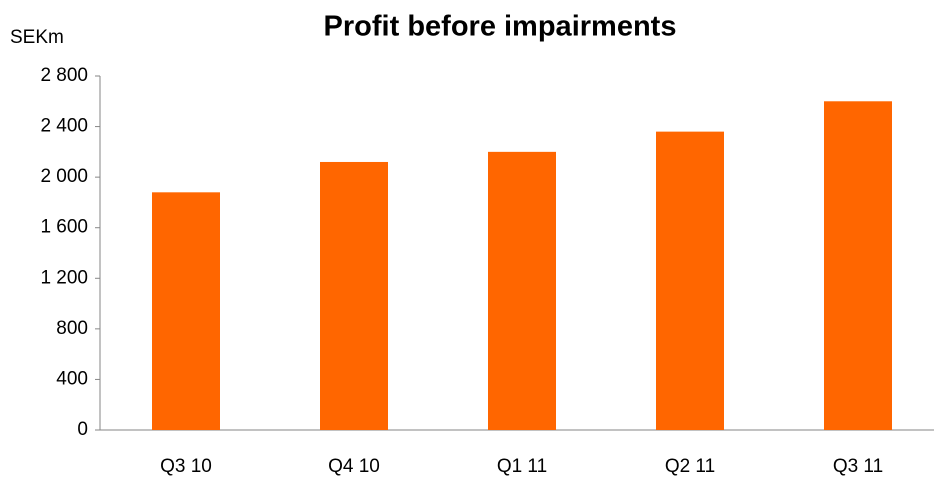  I want to click on x-tick-label: Q2 11, so click(690, 466).